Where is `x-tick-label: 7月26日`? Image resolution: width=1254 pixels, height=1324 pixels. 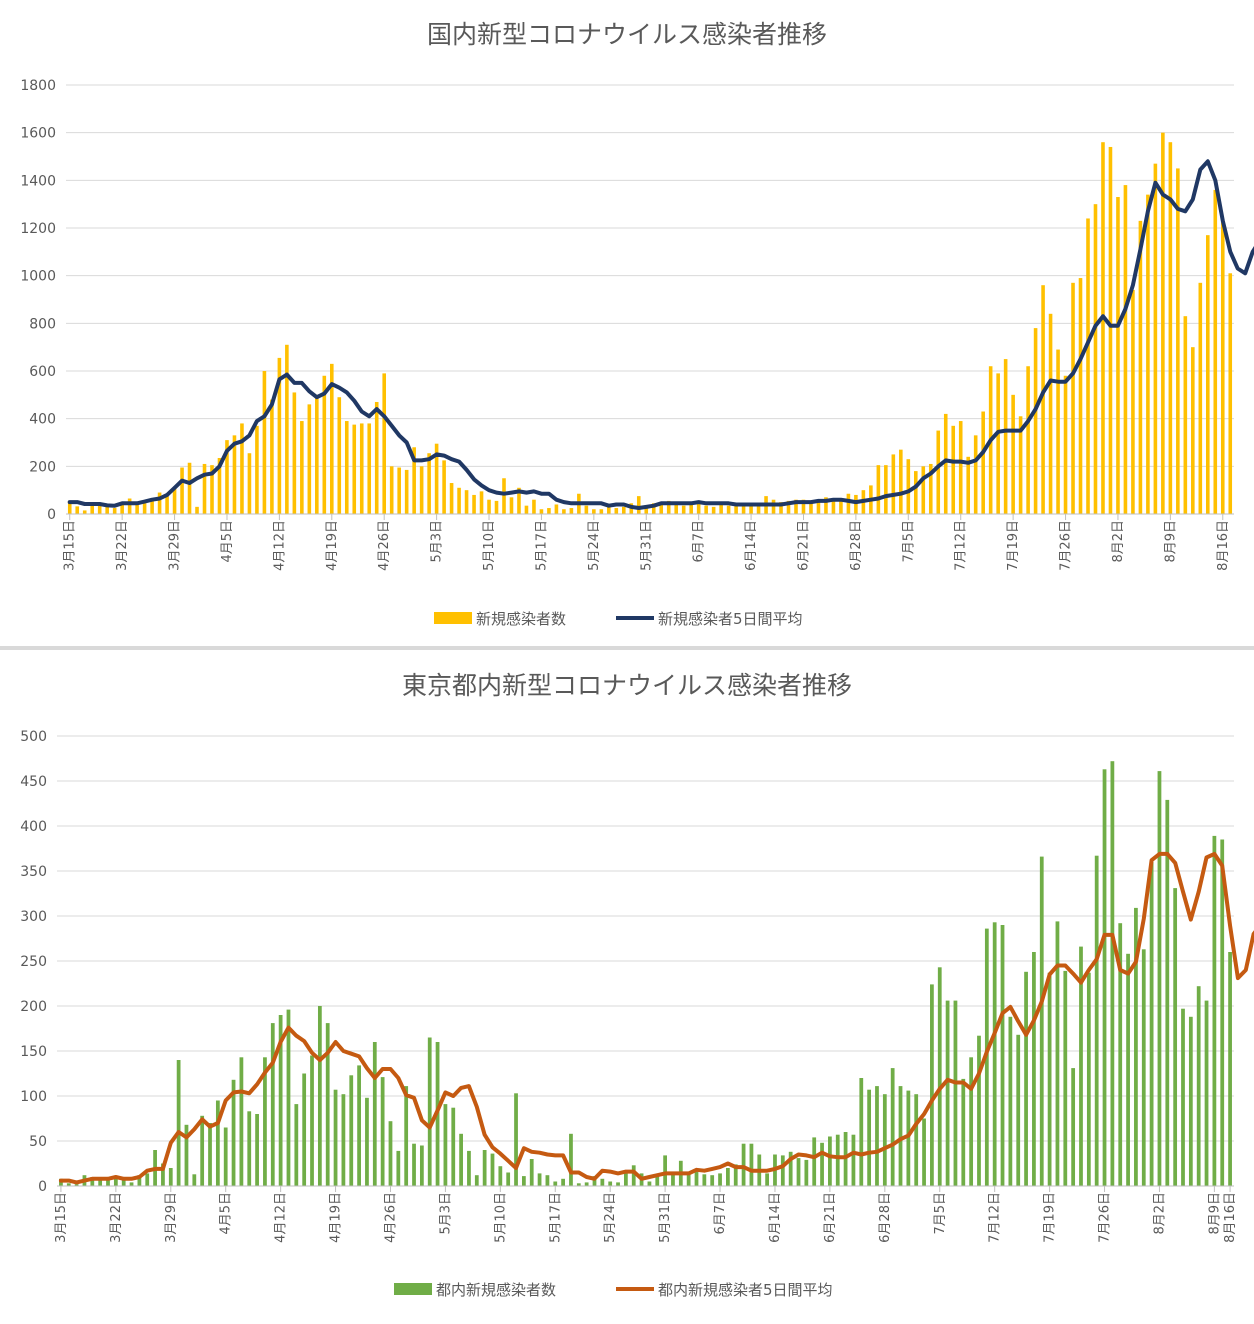 x-tick-label: 7月26日 is located at coordinates (1066, 545).